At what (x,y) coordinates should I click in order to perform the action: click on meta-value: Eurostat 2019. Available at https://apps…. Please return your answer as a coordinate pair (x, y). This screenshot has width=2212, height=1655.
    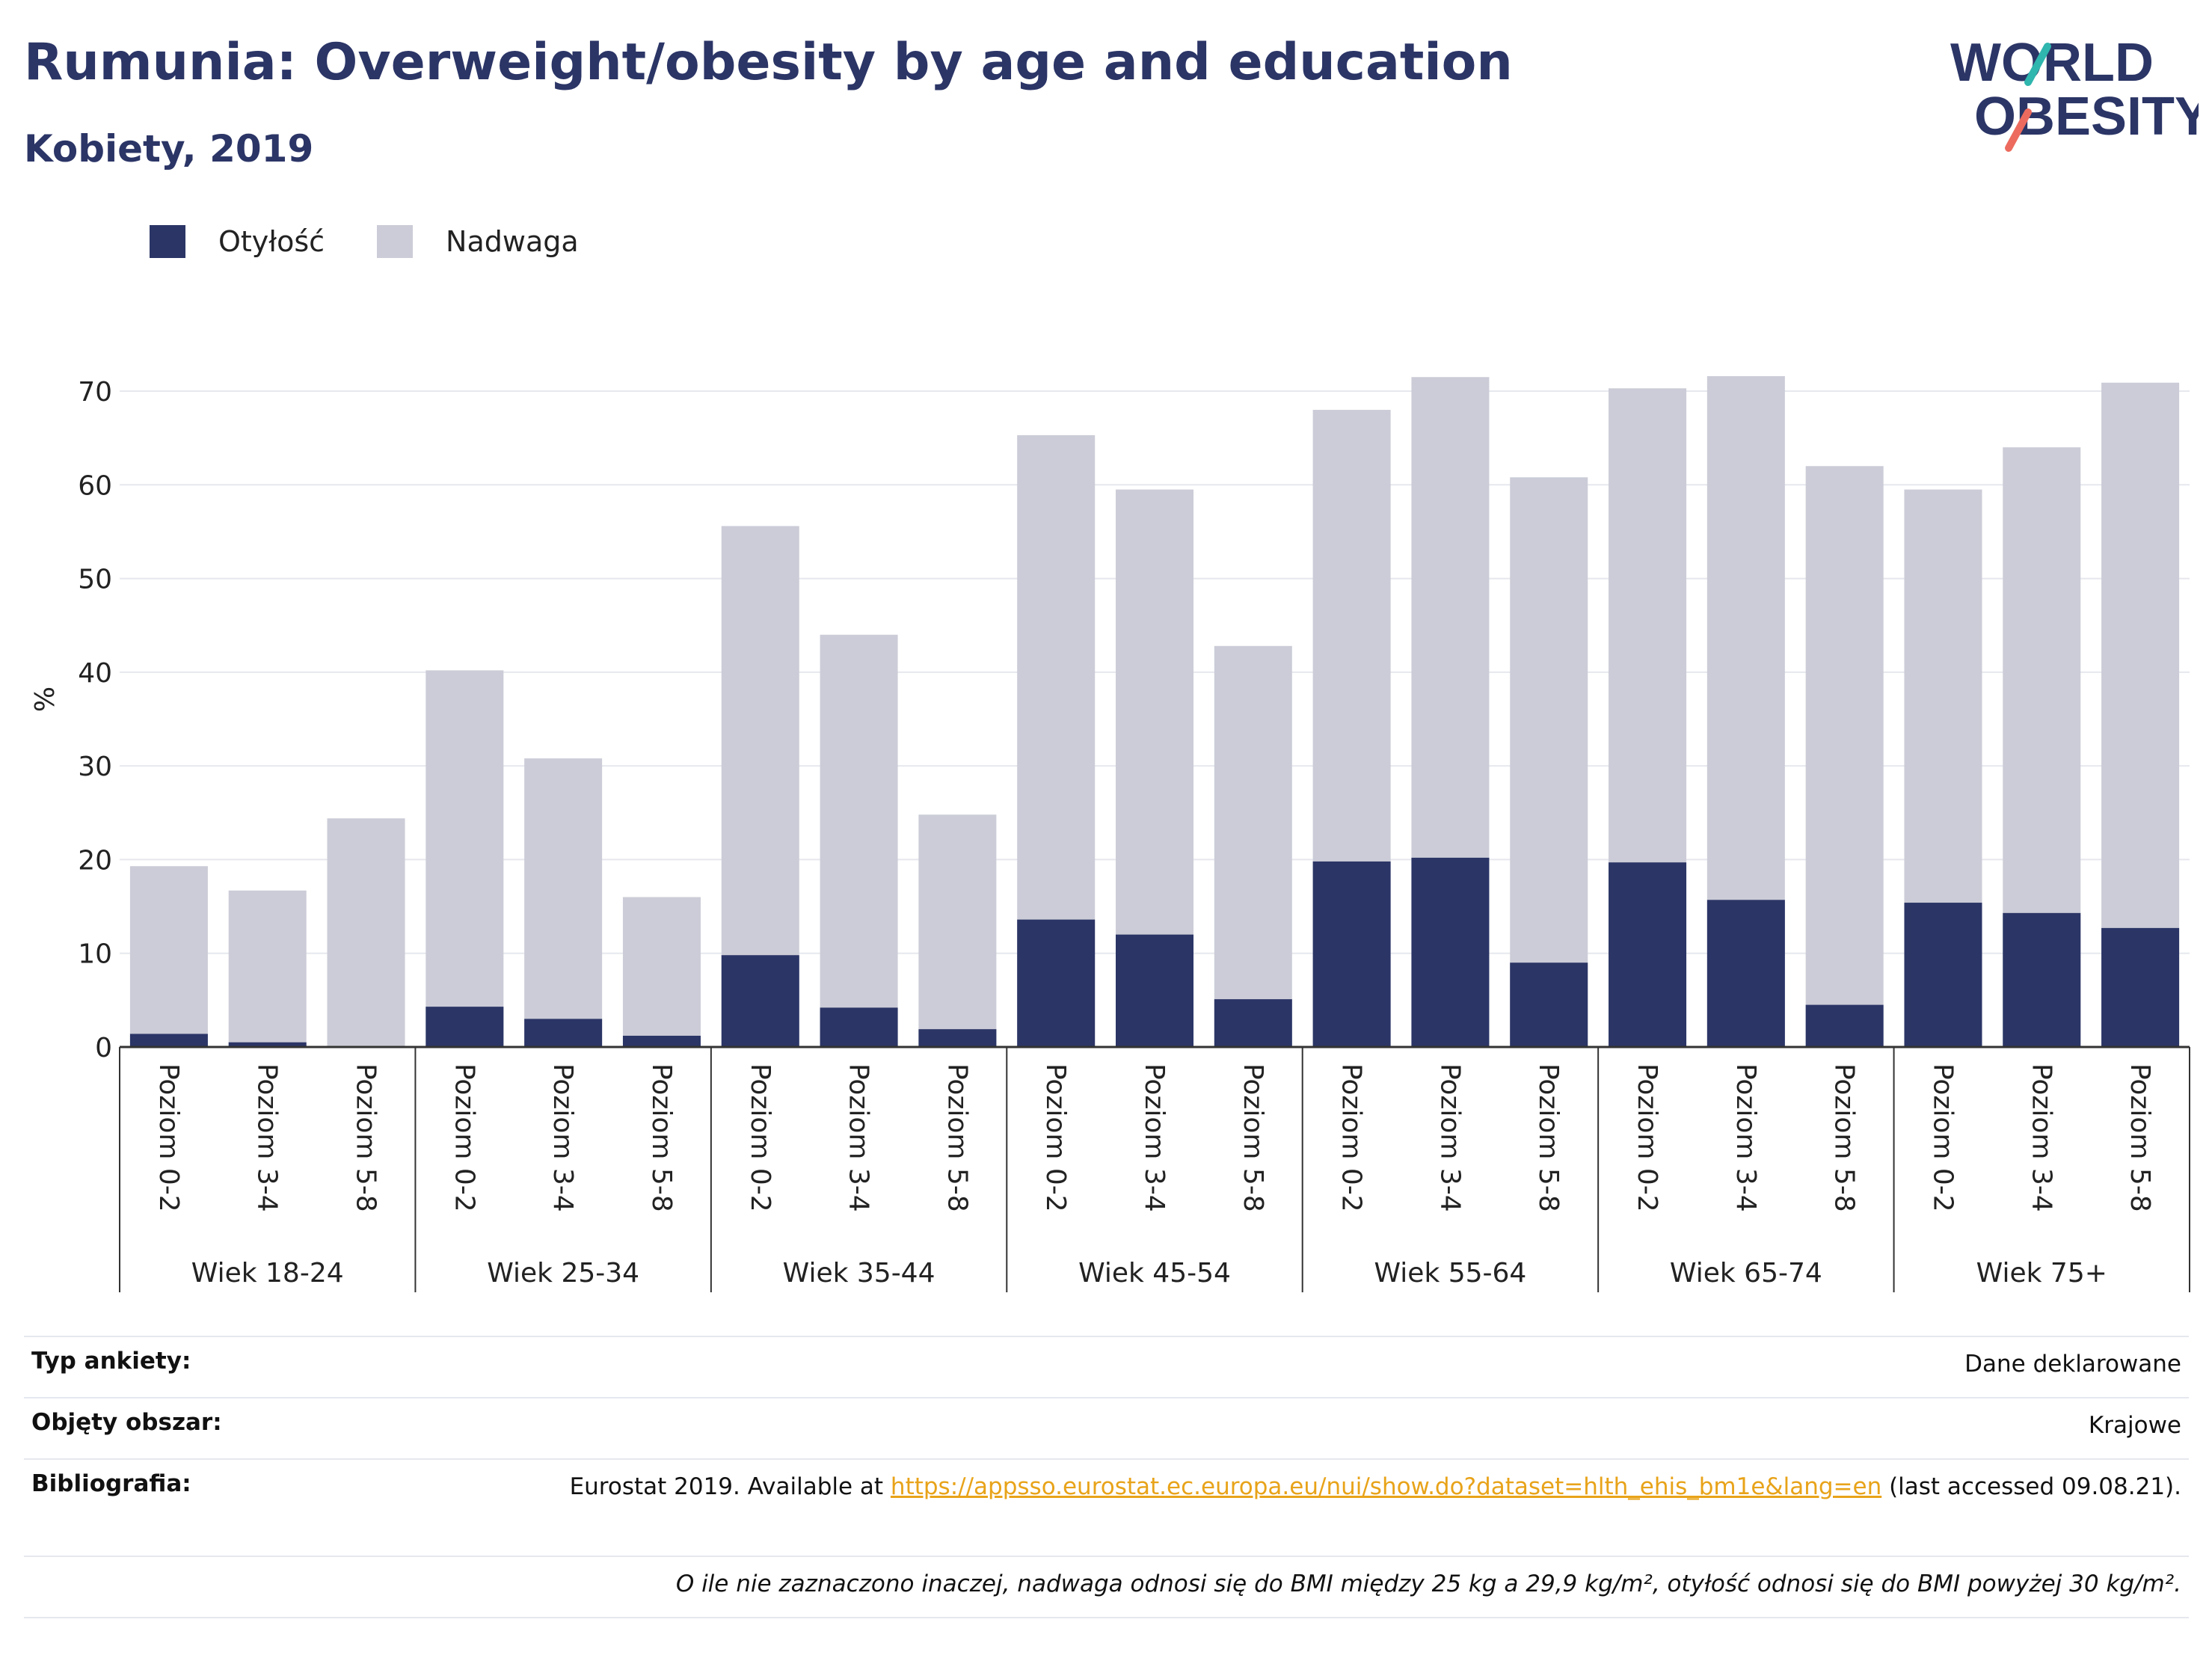
    Looking at the image, I should click on (1338, 1507).